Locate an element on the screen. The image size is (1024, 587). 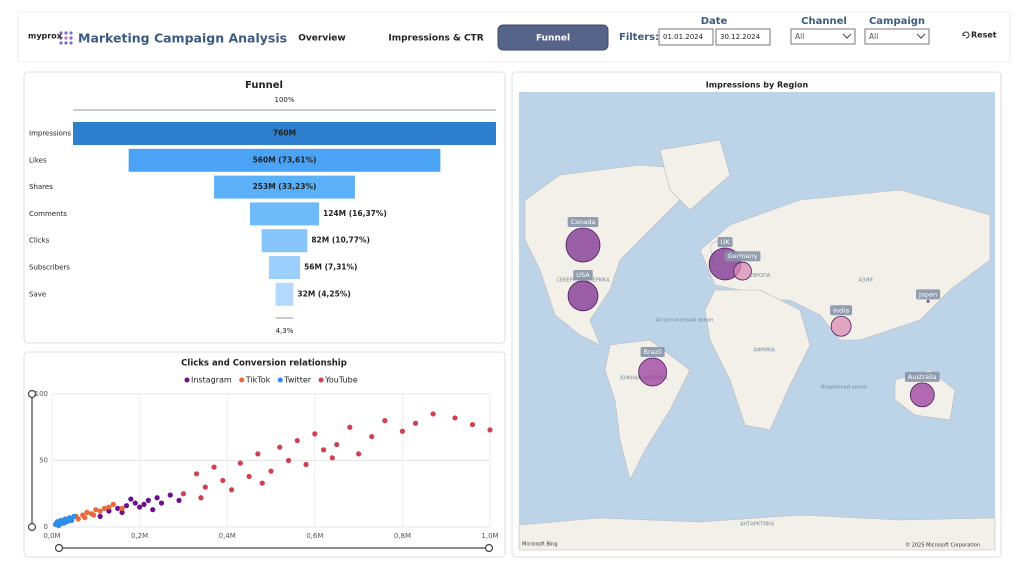
bubble-label: USA is located at coordinates (583, 275).